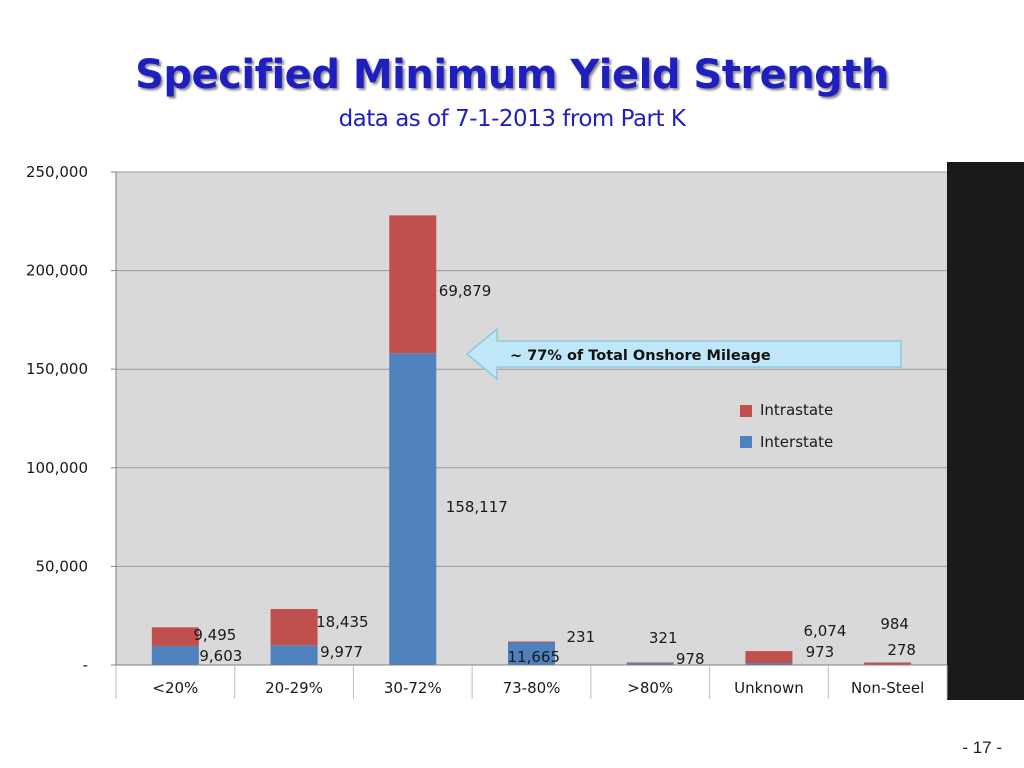 This screenshot has height=768, width=1024. I want to click on legend-label-interstate: Interstate, so click(796, 442).